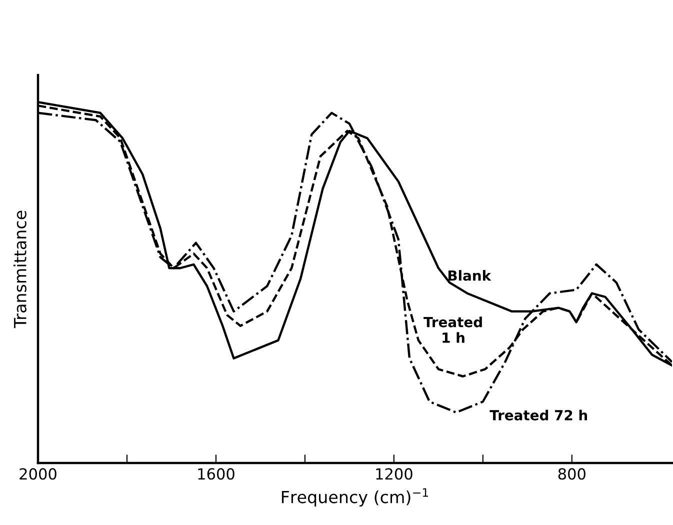 The image size is (673, 525). What do you see at coordinates (20, 269) in the screenshot?
I see `y-axis-title: Transmittance` at bounding box center [20, 269].